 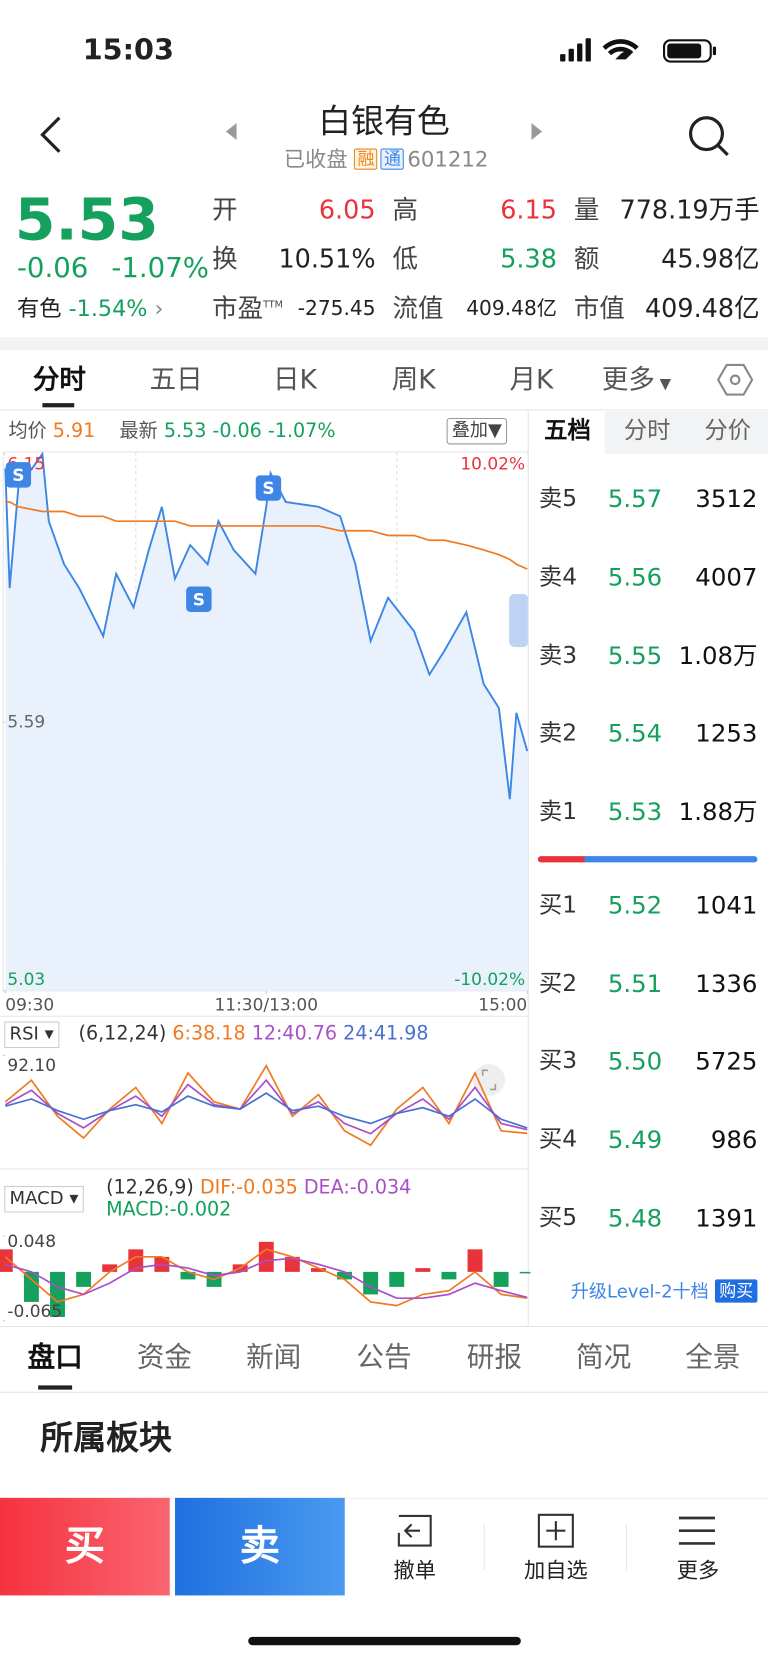 What do you see at coordinates (315, 159) in the screenshot?
I see `market-status: 已收盘` at bounding box center [315, 159].